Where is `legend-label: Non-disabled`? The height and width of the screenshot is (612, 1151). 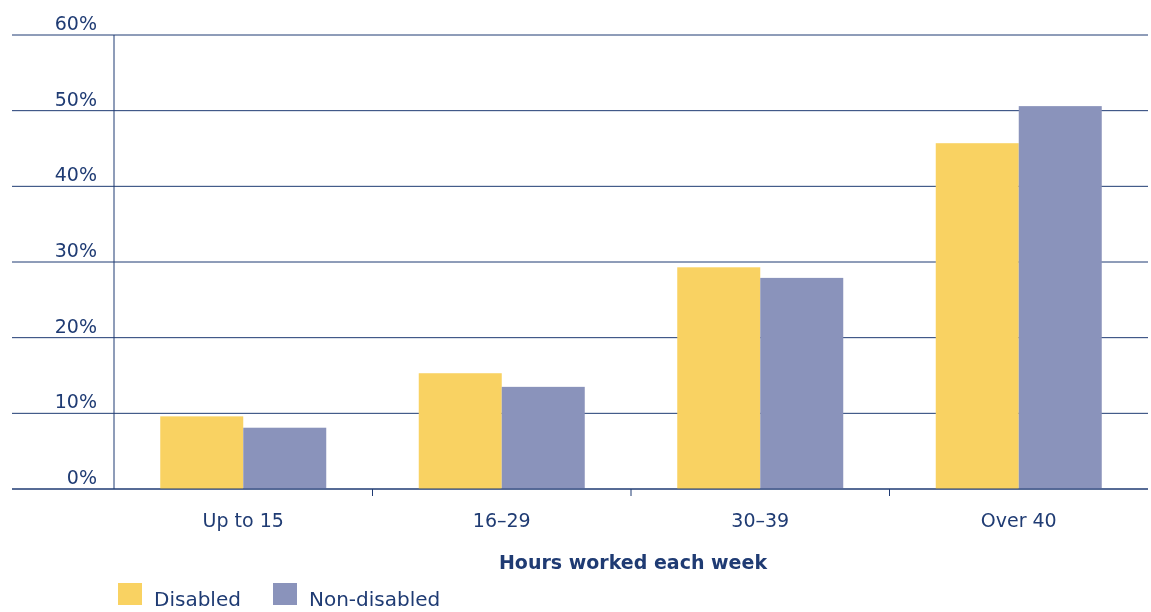 legend-label: Non-disabled is located at coordinates (375, 599).